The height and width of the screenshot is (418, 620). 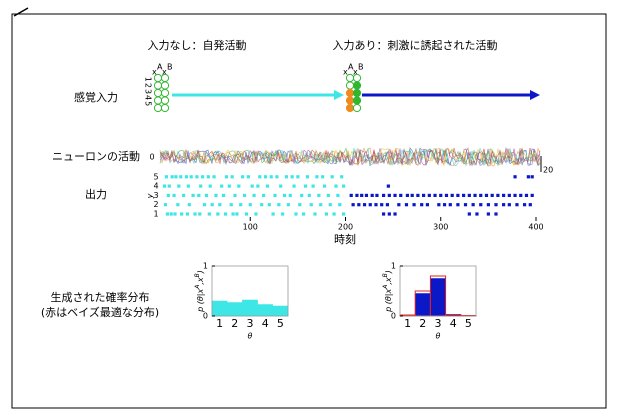 I want to click on raster-xlabel: 時刻, so click(x=345, y=239).